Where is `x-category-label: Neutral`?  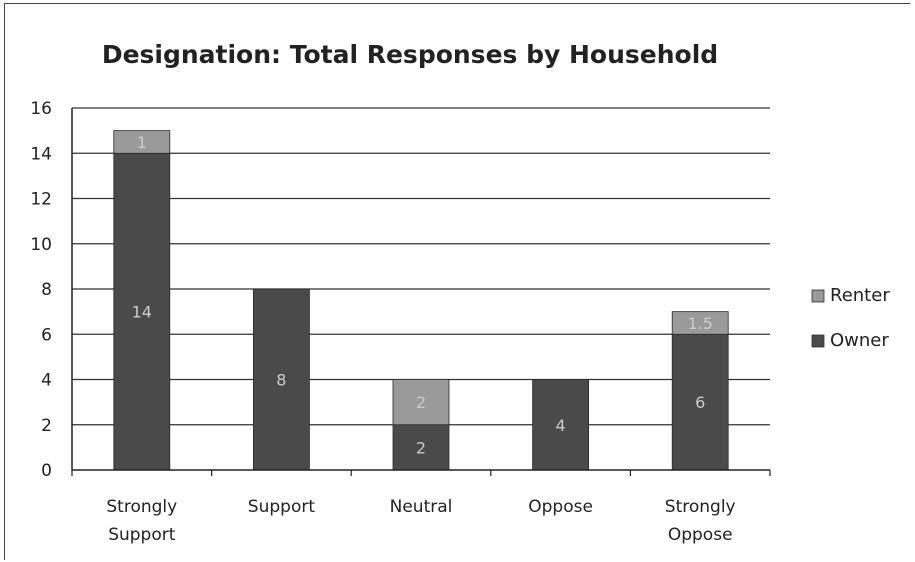 x-category-label: Neutral is located at coordinates (421, 507).